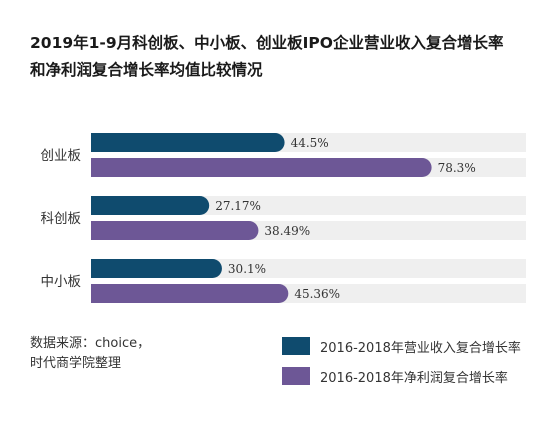  I want to click on data-label: 45.36%, so click(317, 294).